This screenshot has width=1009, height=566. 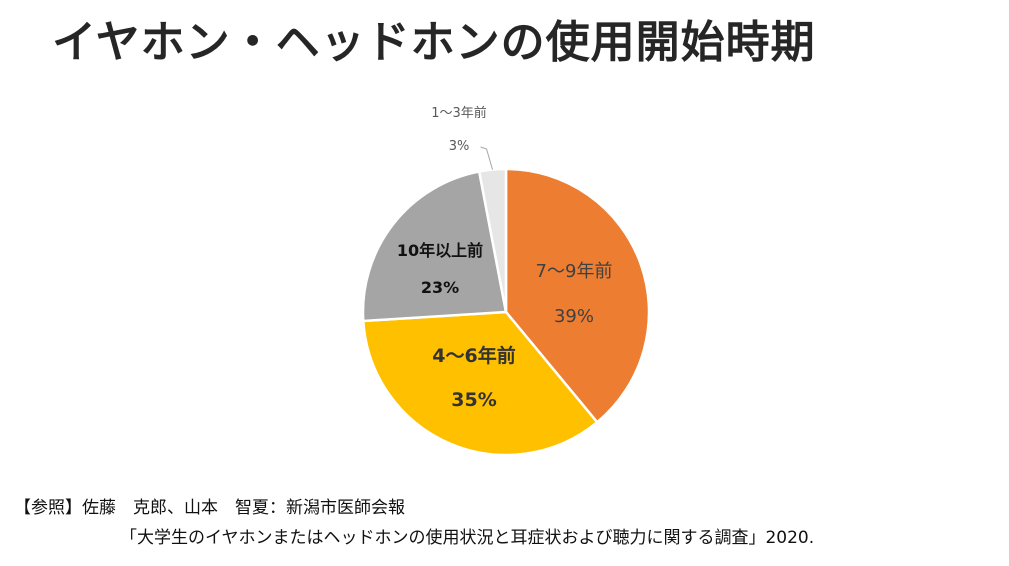 I want to click on page-title: イヤホン・ヘッドホンの使用開始時期, so click(x=434, y=42).